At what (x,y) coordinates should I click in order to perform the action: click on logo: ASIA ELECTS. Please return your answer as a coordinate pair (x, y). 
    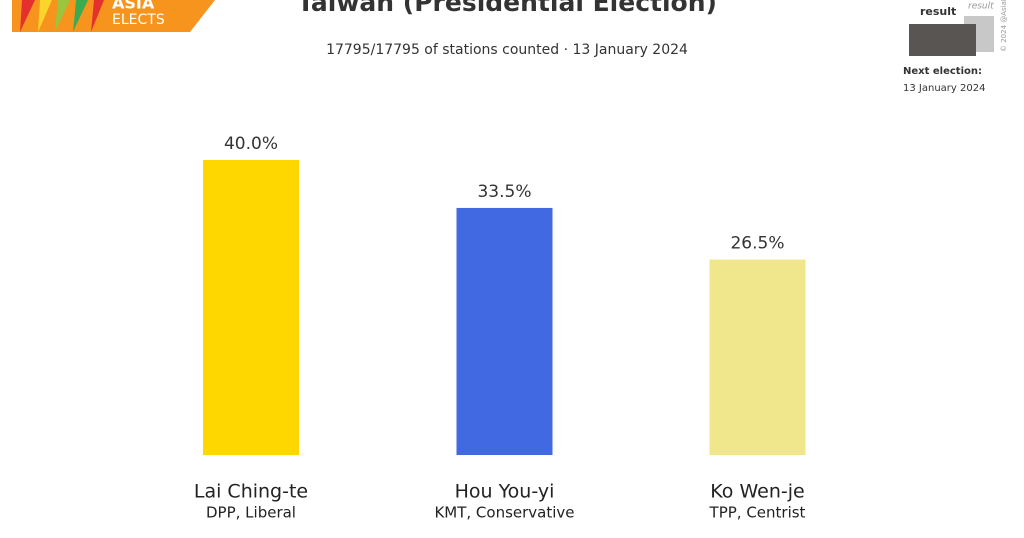
    Looking at the image, I should click on (113, 16).